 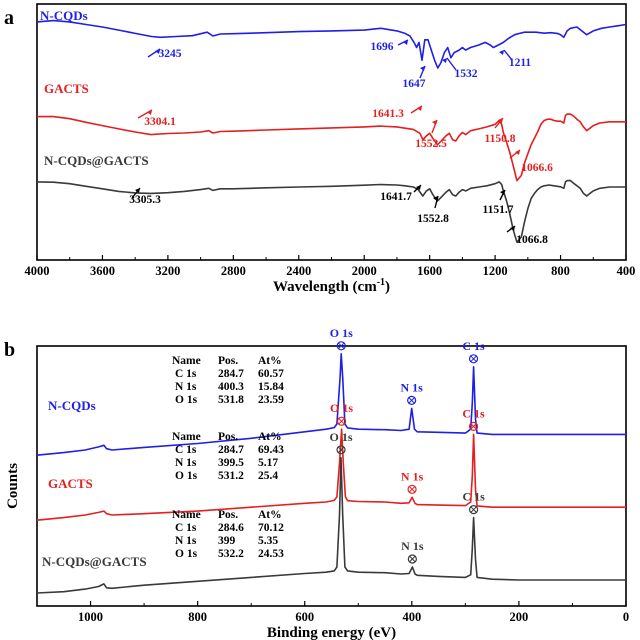 I want to click on x-axis-label-b: Binding energy (eV), so click(x=331, y=632).